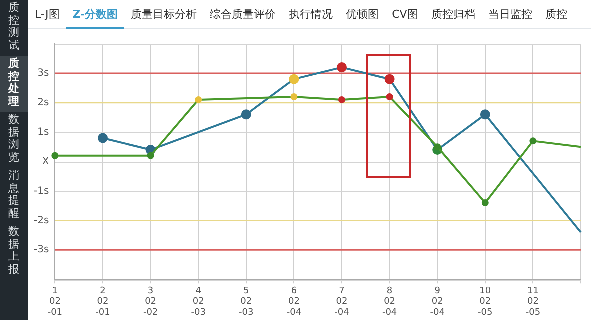 The width and height of the screenshot is (591, 320). What do you see at coordinates (42, 250) in the screenshot?
I see `y-tick-label: -3s` at bounding box center [42, 250].